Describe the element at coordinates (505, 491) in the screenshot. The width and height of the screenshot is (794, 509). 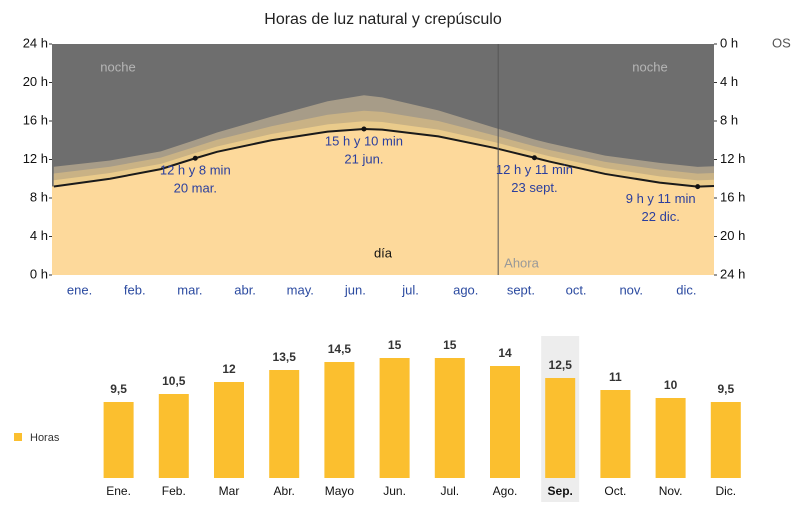
I see `x-tick-label: Ago.` at that location.